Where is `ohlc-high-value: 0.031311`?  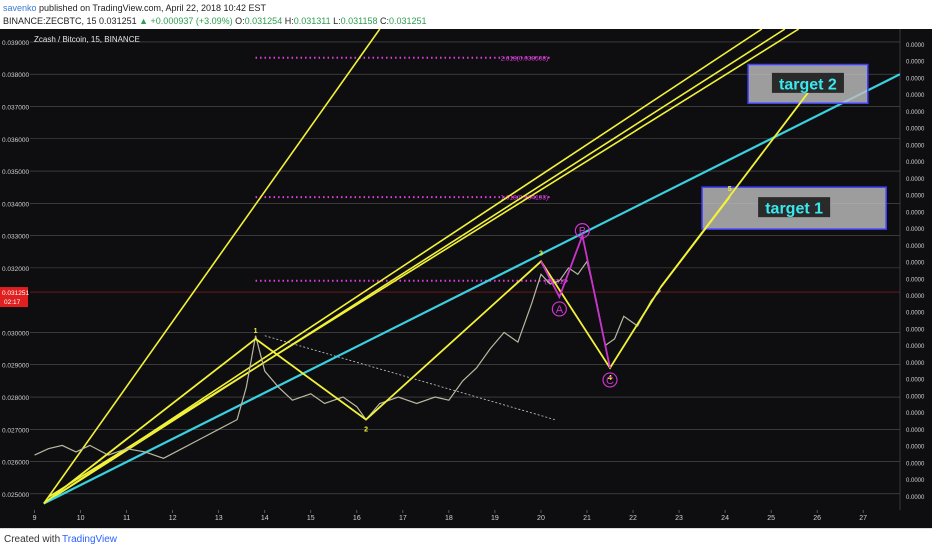
ohlc-high-value: 0.031311 is located at coordinates (312, 21).